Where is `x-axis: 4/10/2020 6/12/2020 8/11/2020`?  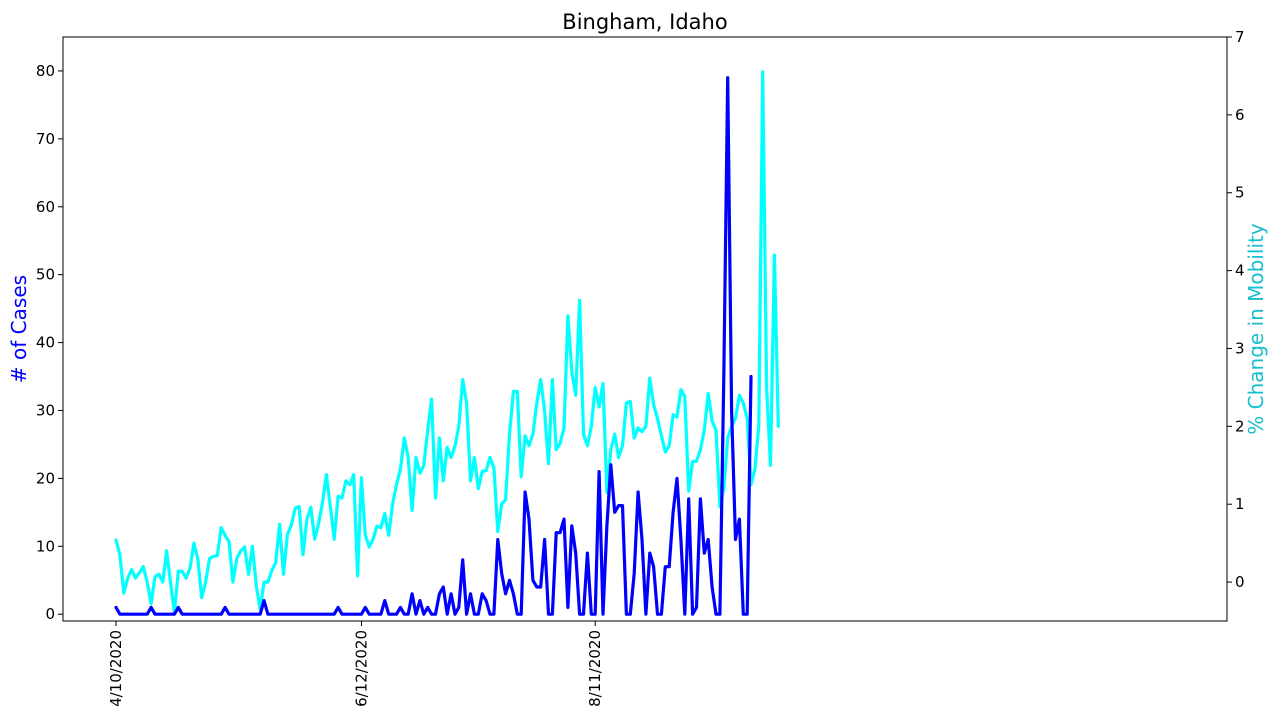 x-axis: 4/10/2020 6/12/2020 8/11/2020 is located at coordinates (355, 664).